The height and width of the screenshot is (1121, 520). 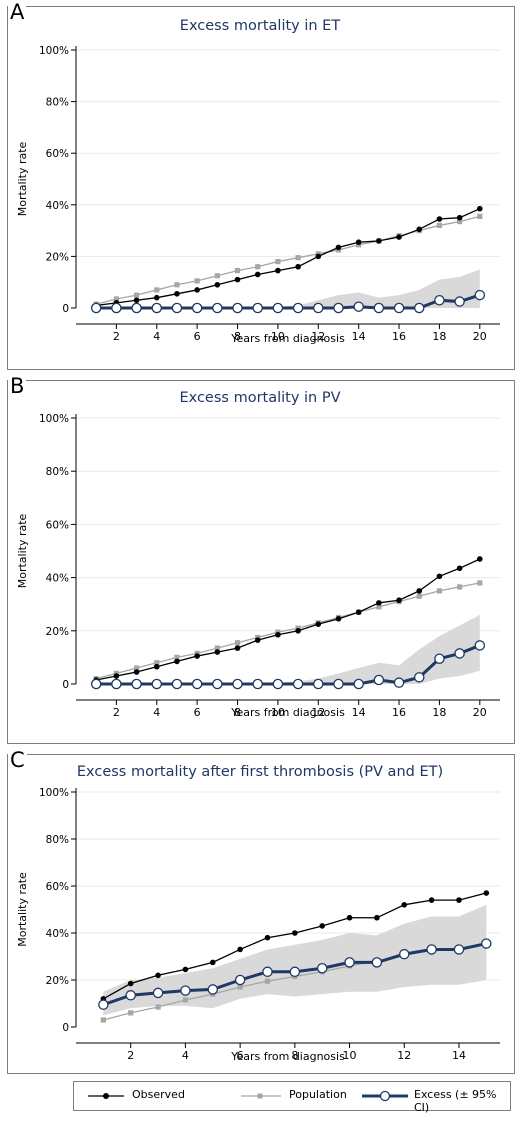 What do you see at coordinates (292, 1097) in the screenshot?
I see `legend: Observed Population Excess (± 95% CI)` at bounding box center [292, 1097].